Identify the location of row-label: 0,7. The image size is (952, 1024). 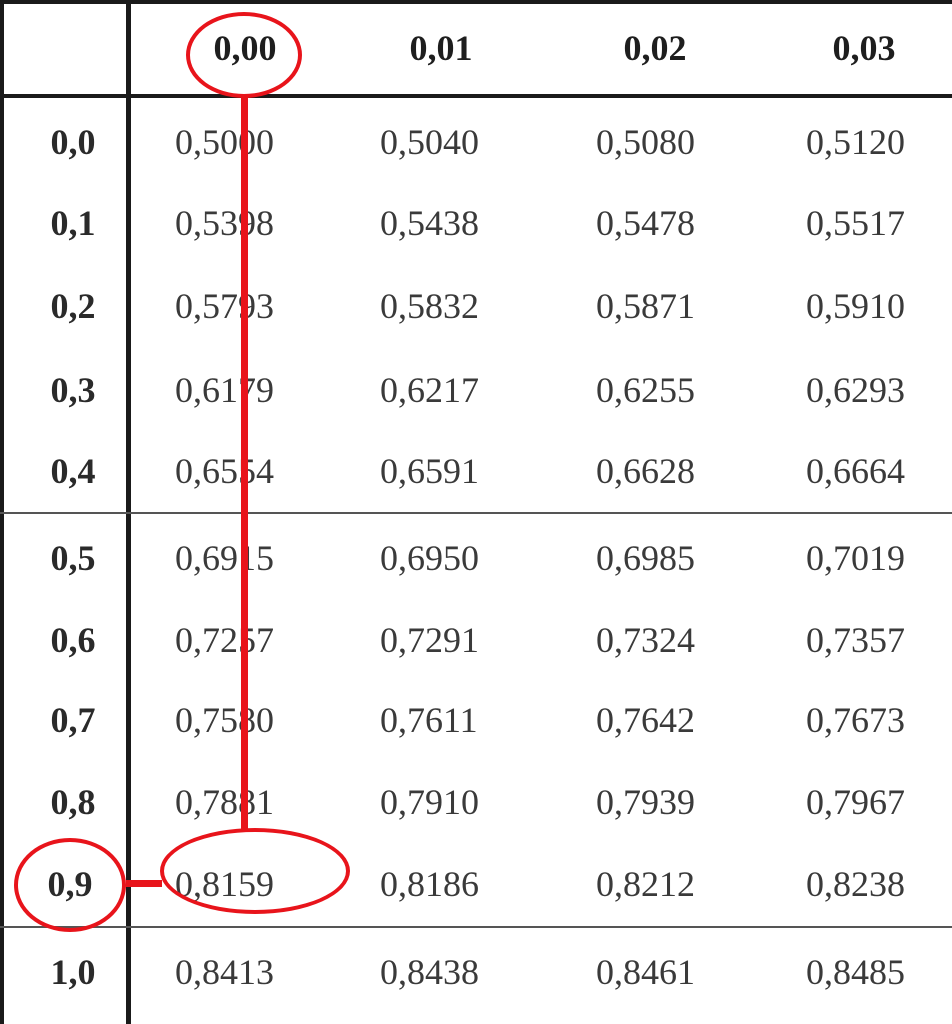
(73, 720).